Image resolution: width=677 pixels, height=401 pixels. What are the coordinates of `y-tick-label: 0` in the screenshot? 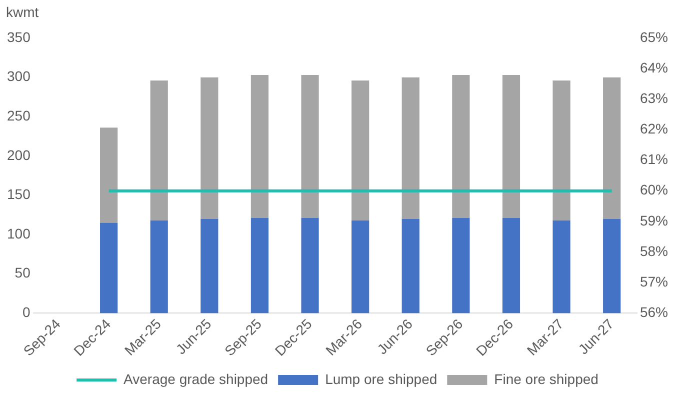 It's located at (26, 312).